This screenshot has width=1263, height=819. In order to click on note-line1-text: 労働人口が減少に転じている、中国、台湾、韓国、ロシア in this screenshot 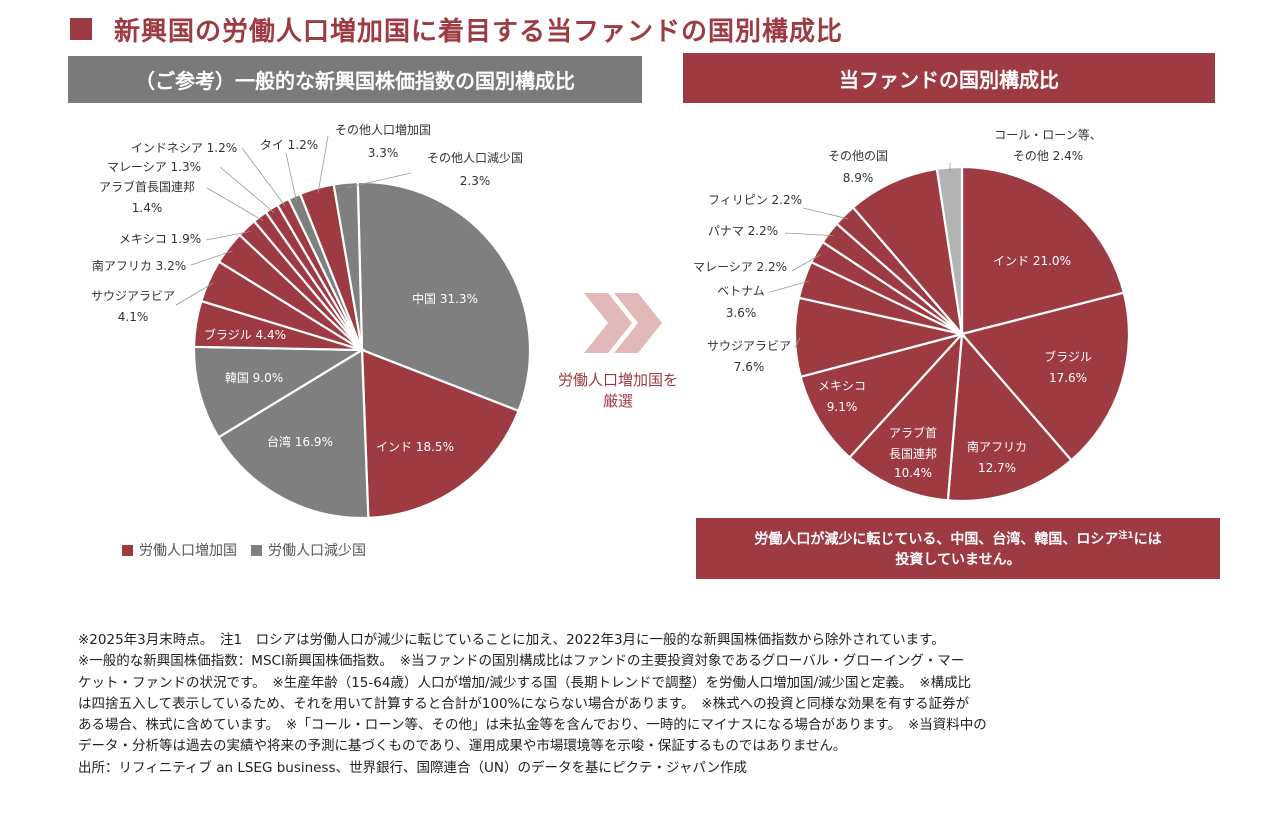, I will do `click(936, 539)`.